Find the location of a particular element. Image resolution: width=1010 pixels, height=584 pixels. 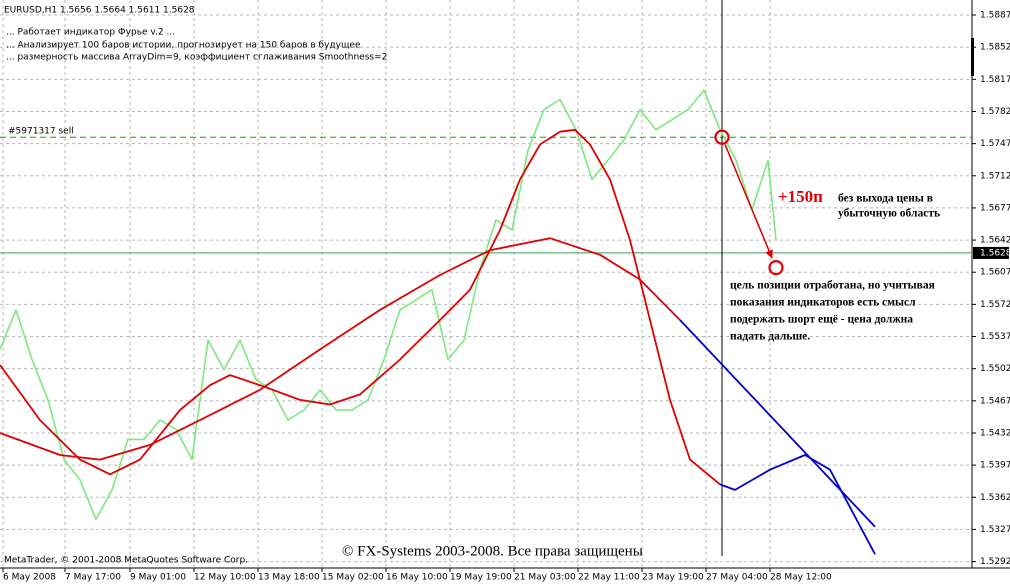

last-price-label: 1.5628 is located at coordinates (995, 253).